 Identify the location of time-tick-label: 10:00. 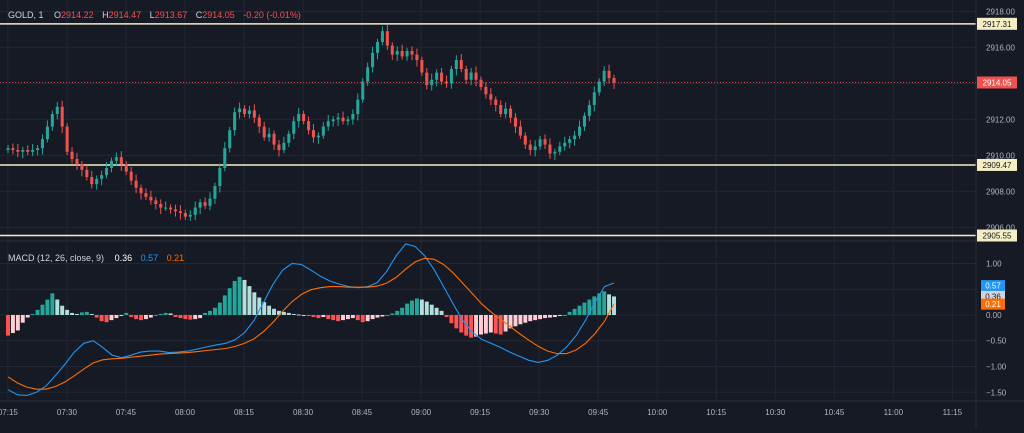
(657, 412).